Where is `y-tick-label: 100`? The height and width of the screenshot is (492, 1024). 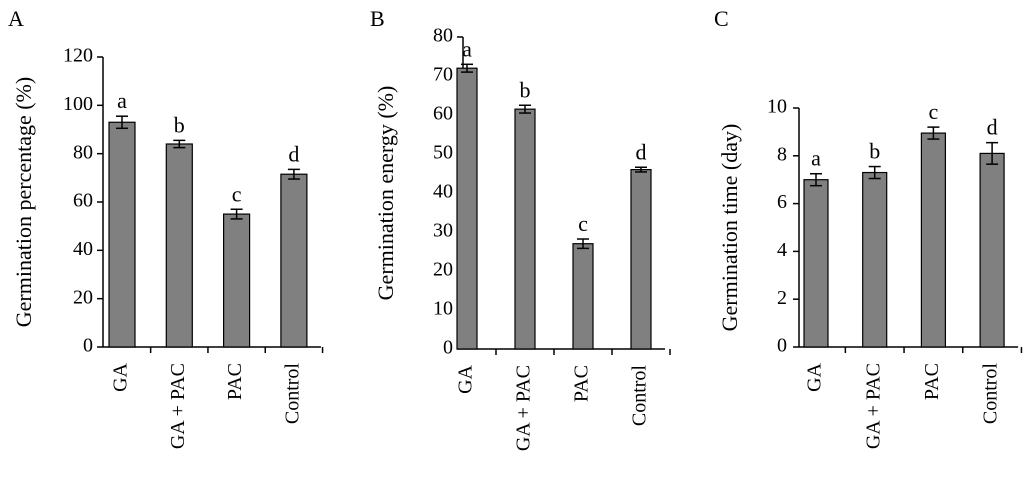
y-tick-label: 100 is located at coordinates (78, 104).